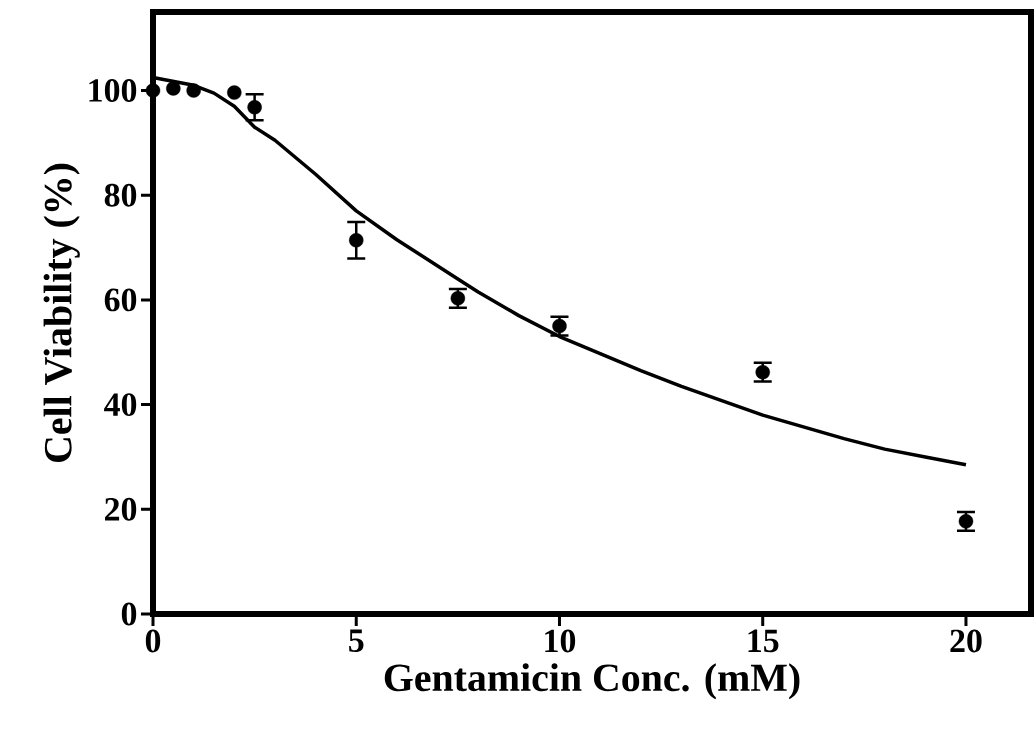 This screenshot has width=1036, height=742. I want to click on x-tick-label: 5, so click(356, 641).